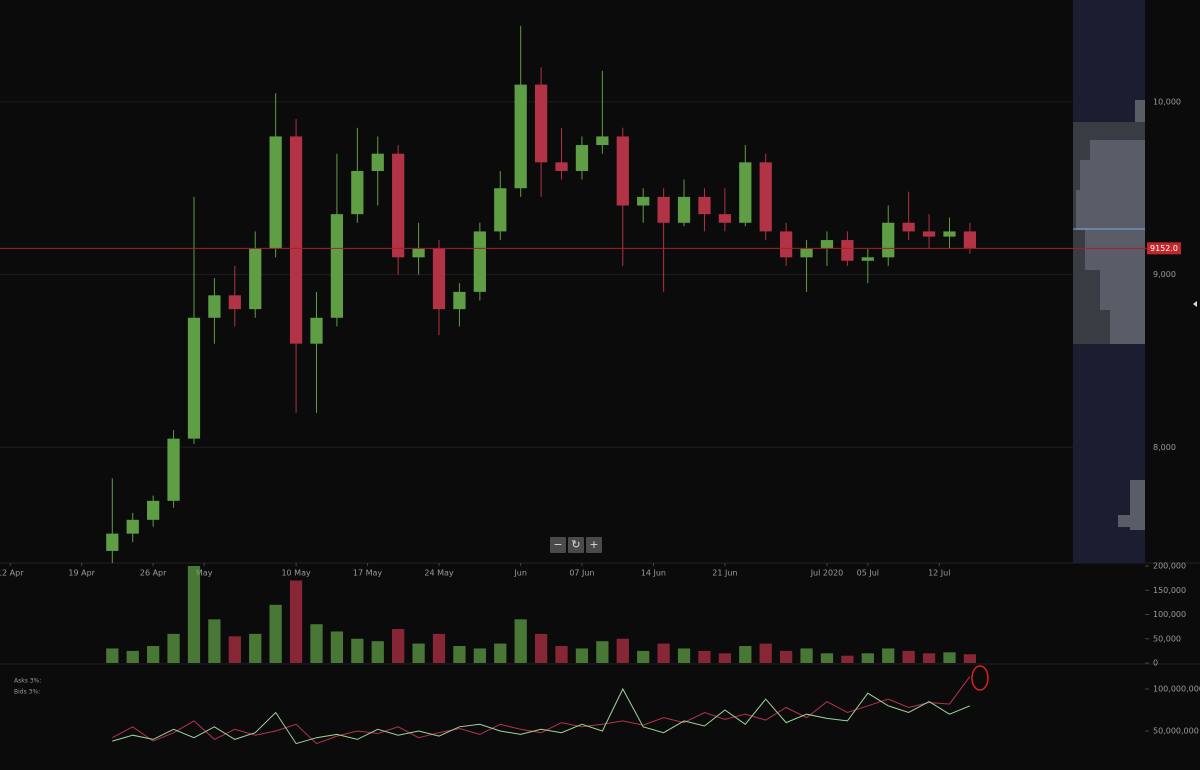  What do you see at coordinates (1167, 101) in the screenshot?
I see `y-tick-label: 10,000` at bounding box center [1167, 101].